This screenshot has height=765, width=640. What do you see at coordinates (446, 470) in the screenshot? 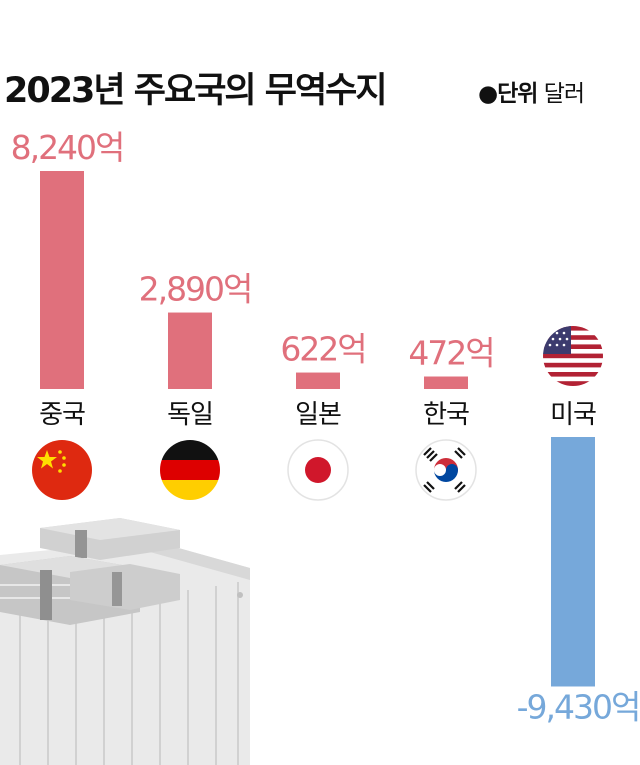
I see `south-korea-flag-icon` at bounding box center [446, 470].